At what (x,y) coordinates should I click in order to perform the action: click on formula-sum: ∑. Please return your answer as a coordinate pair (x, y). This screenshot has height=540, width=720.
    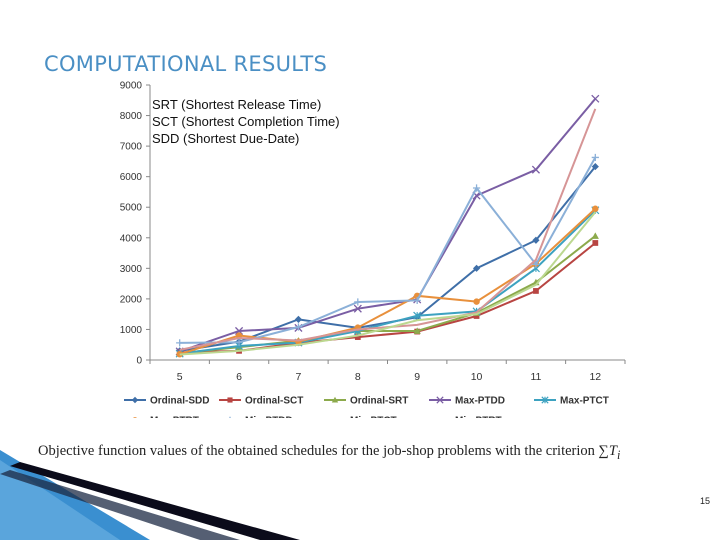
    Looking at the image, I should click on (603, 451).